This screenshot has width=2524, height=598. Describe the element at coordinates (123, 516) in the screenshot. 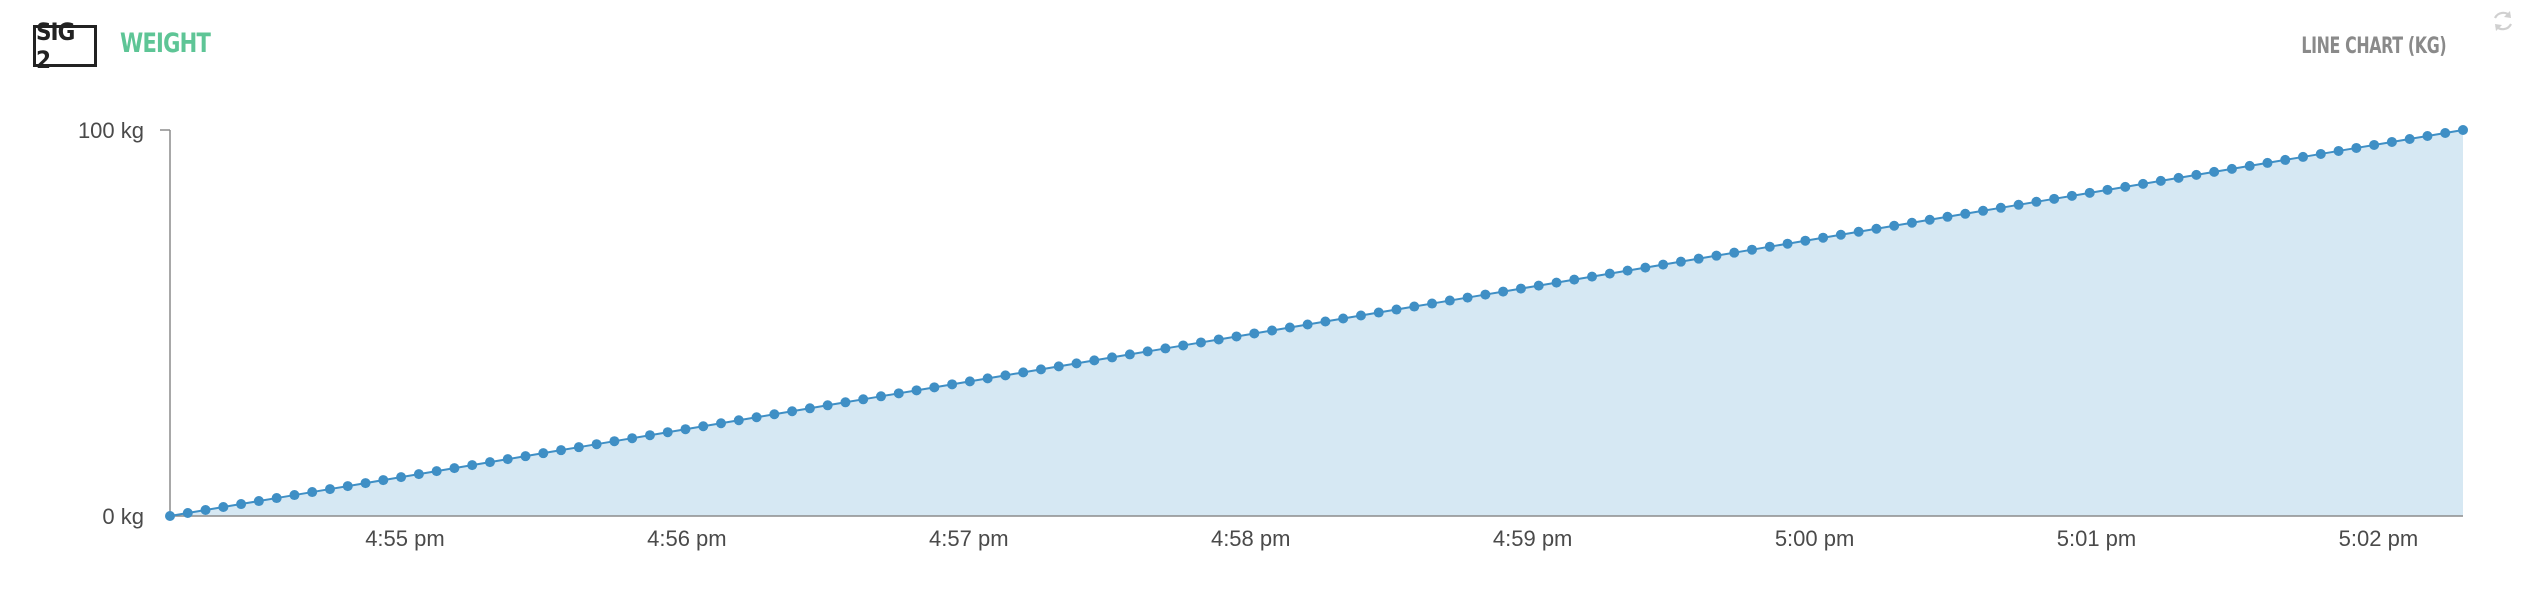

I see `y-tick-label: 0 kg` at that location.